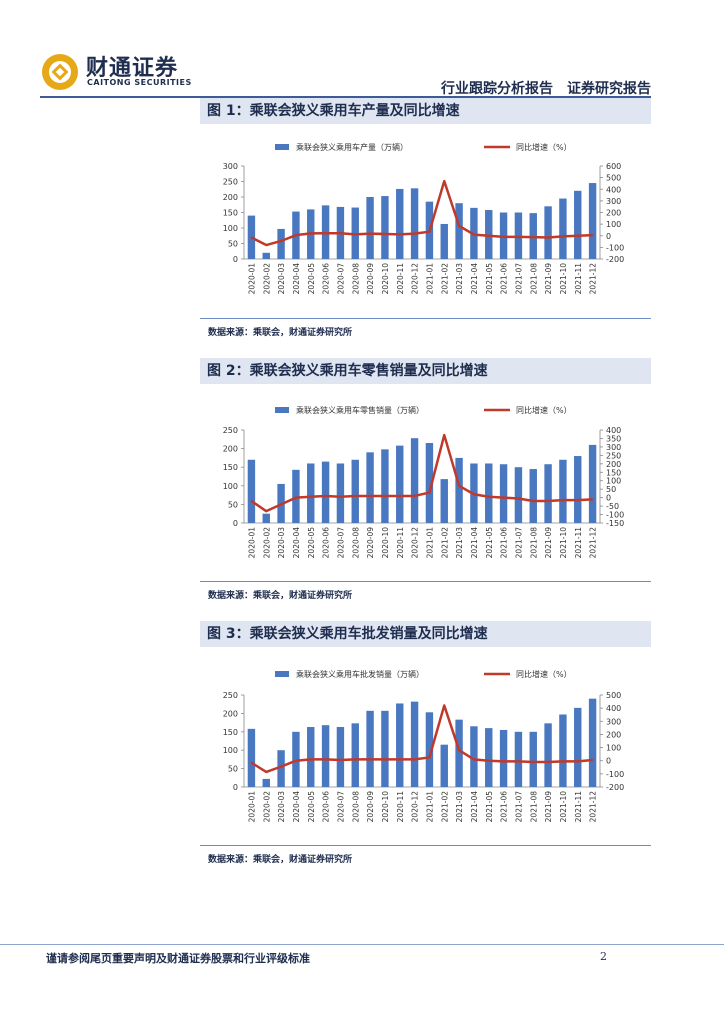 The width and height of the screenshot is (724, 1024). I want to click on x-tick-label: 2021-04, so click(474, 807).